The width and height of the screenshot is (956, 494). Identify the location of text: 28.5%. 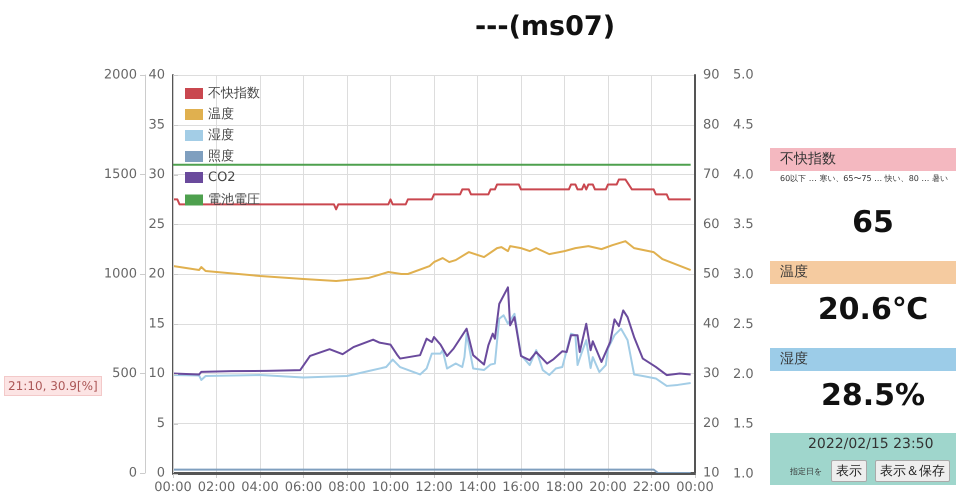
(873, 395).